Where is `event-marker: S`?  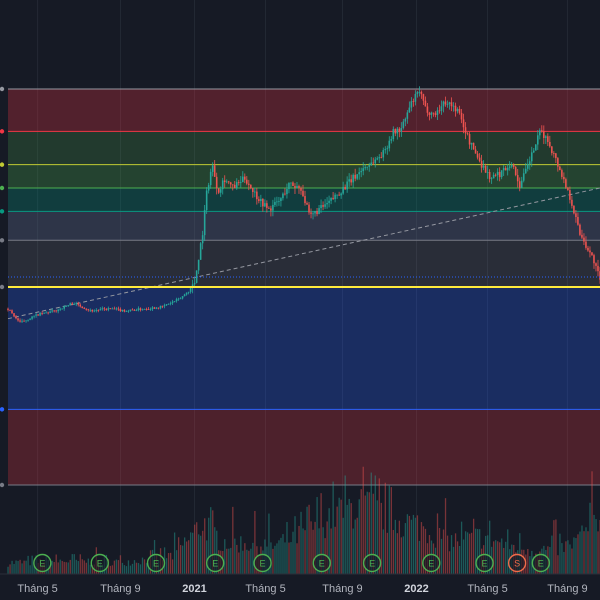
event-marker: S is located at coordinates (517, 563).